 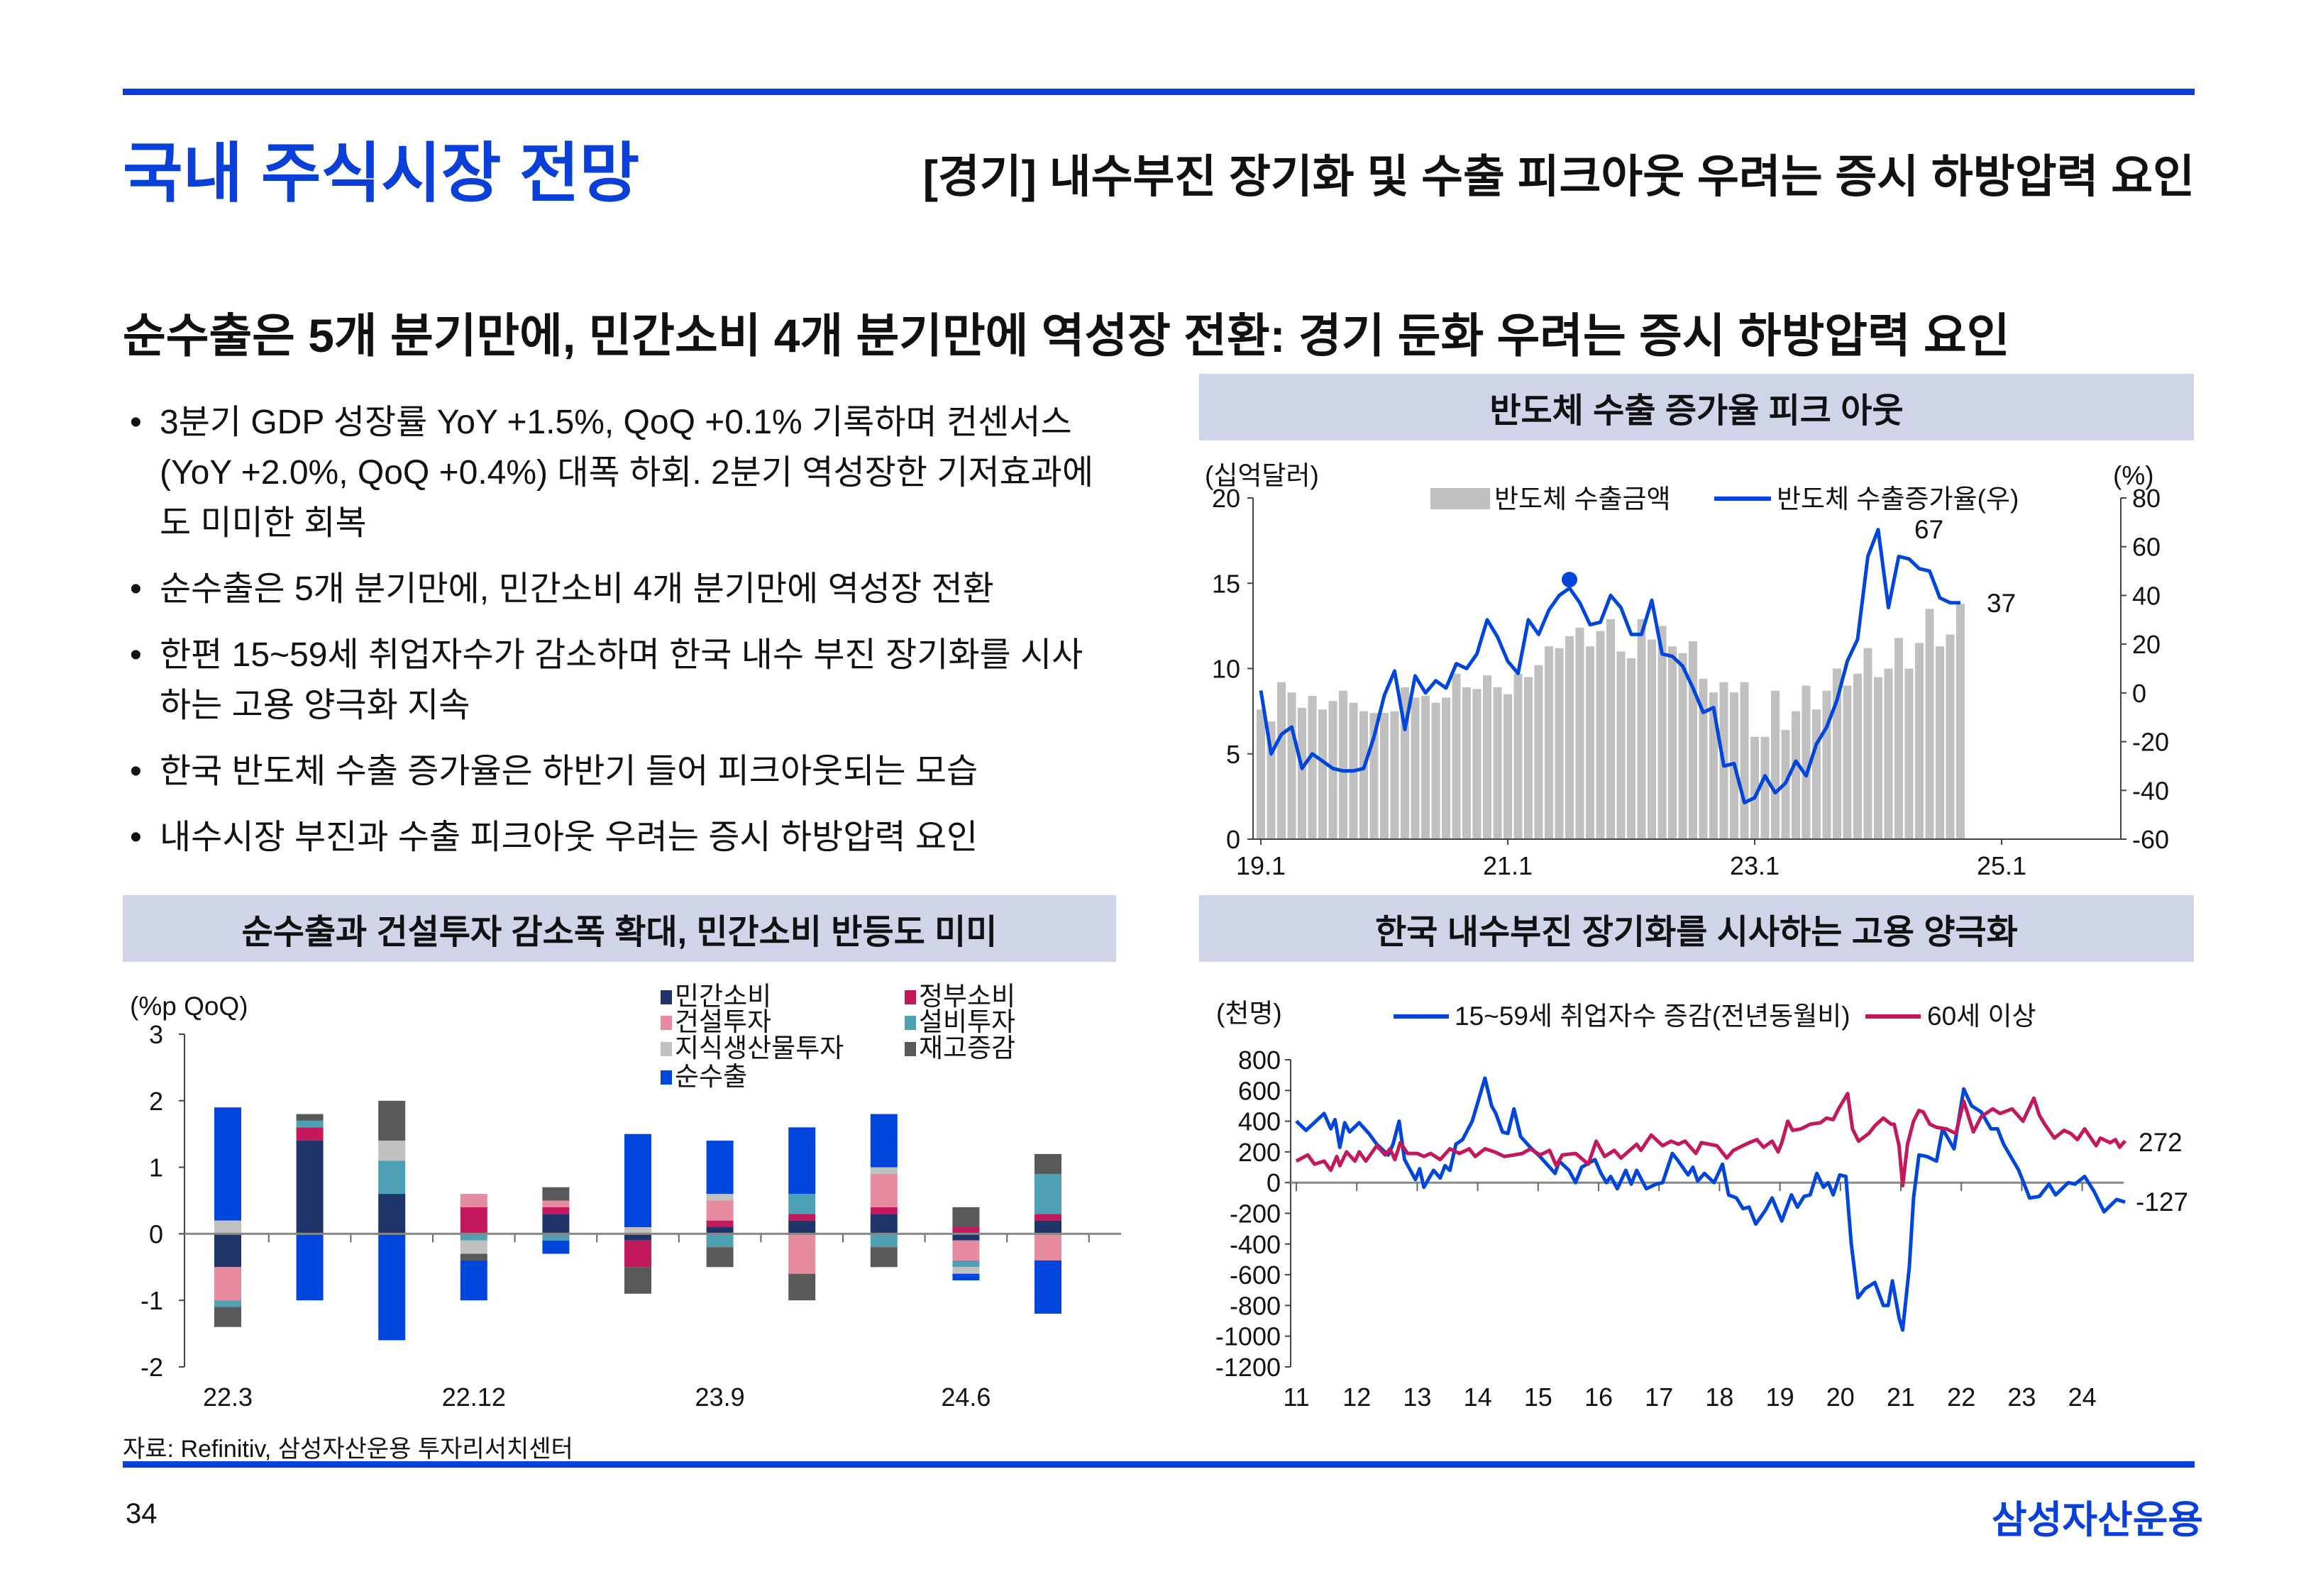 I want to click on x-tick-label: 14, so click(x=1478, y=1397).